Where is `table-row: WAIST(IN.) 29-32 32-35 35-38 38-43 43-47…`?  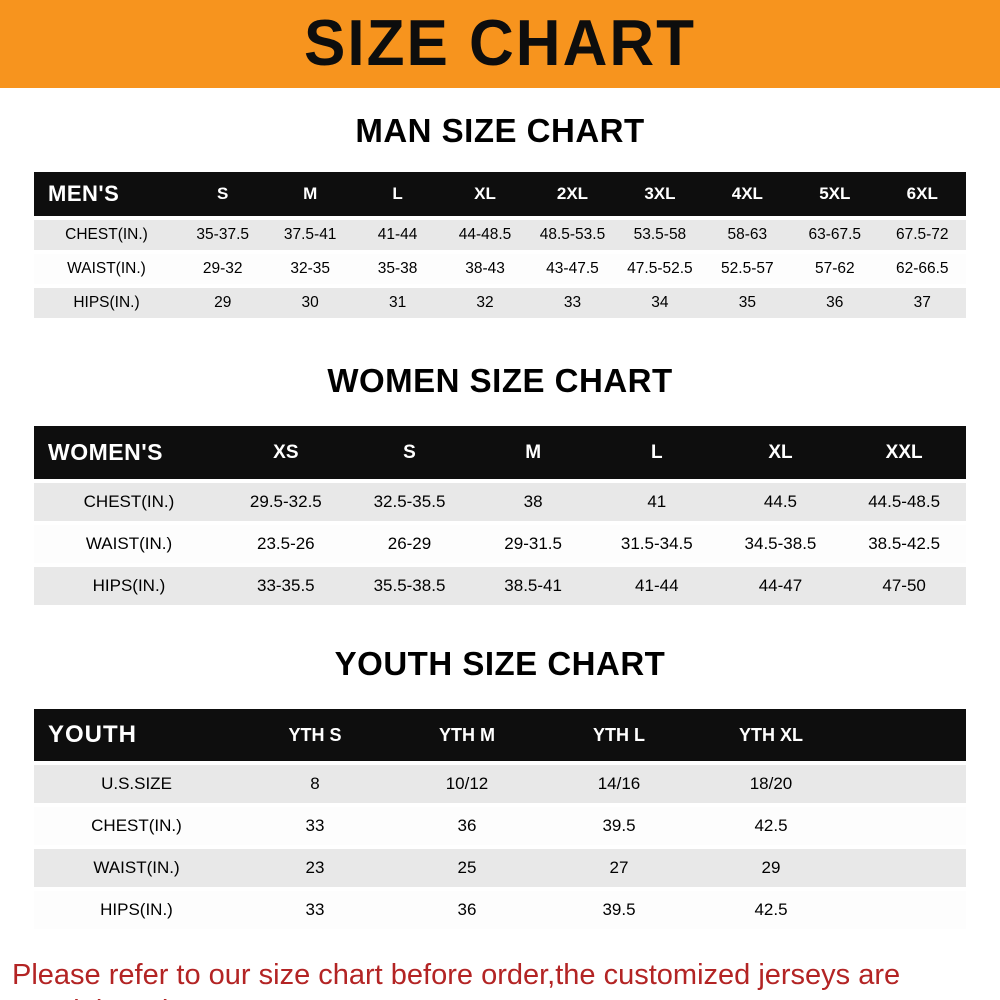 table-row: WAIST(IN.) 29-32 32-35 35-38 38-43 43-47… is located at coordinates (500, 269).